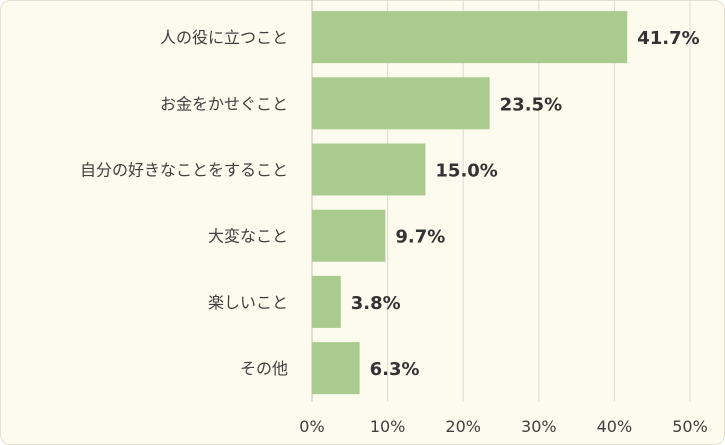  Describe the element at coordinates (395, 369) in the screenshot. I see `data-label: 6.3%` at that location.